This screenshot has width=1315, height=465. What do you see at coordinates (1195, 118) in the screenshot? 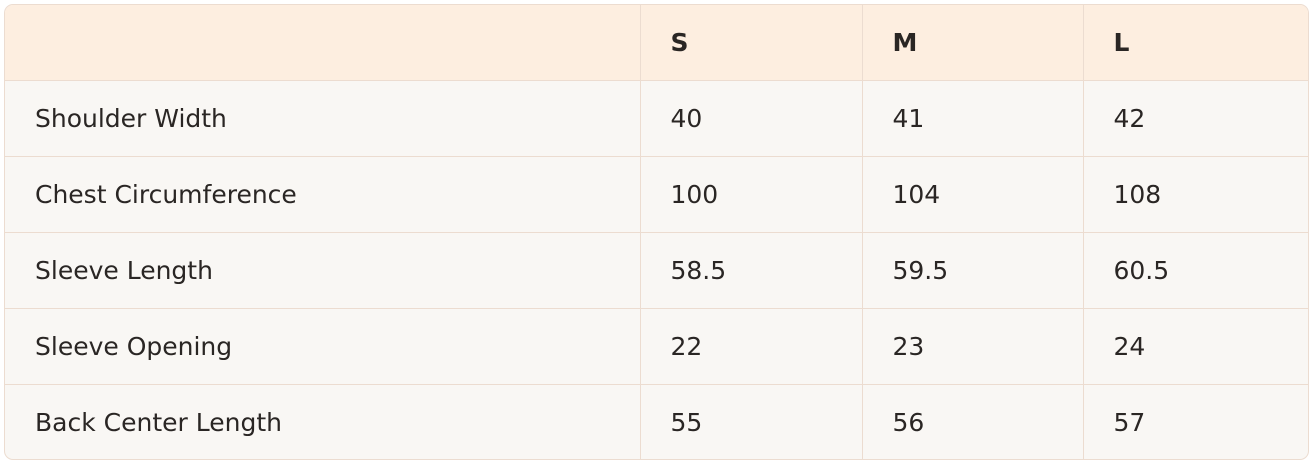
I see `size-value: 42` at bounding box center [1195, 118].